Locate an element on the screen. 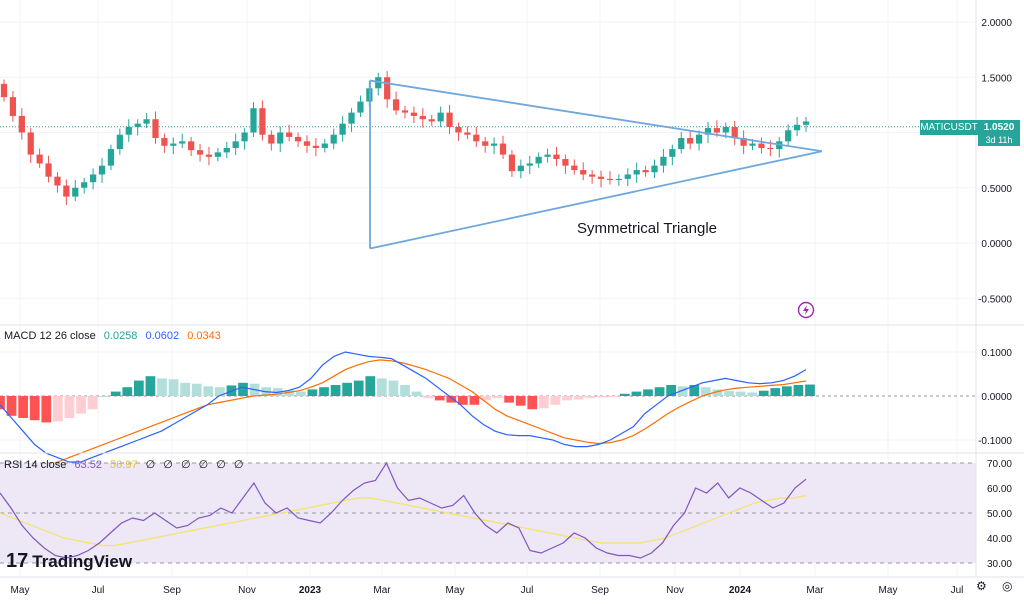 The image size is (1024, 604). tradingview-logo: 17 TradingView is located at coordinates (69, 561).